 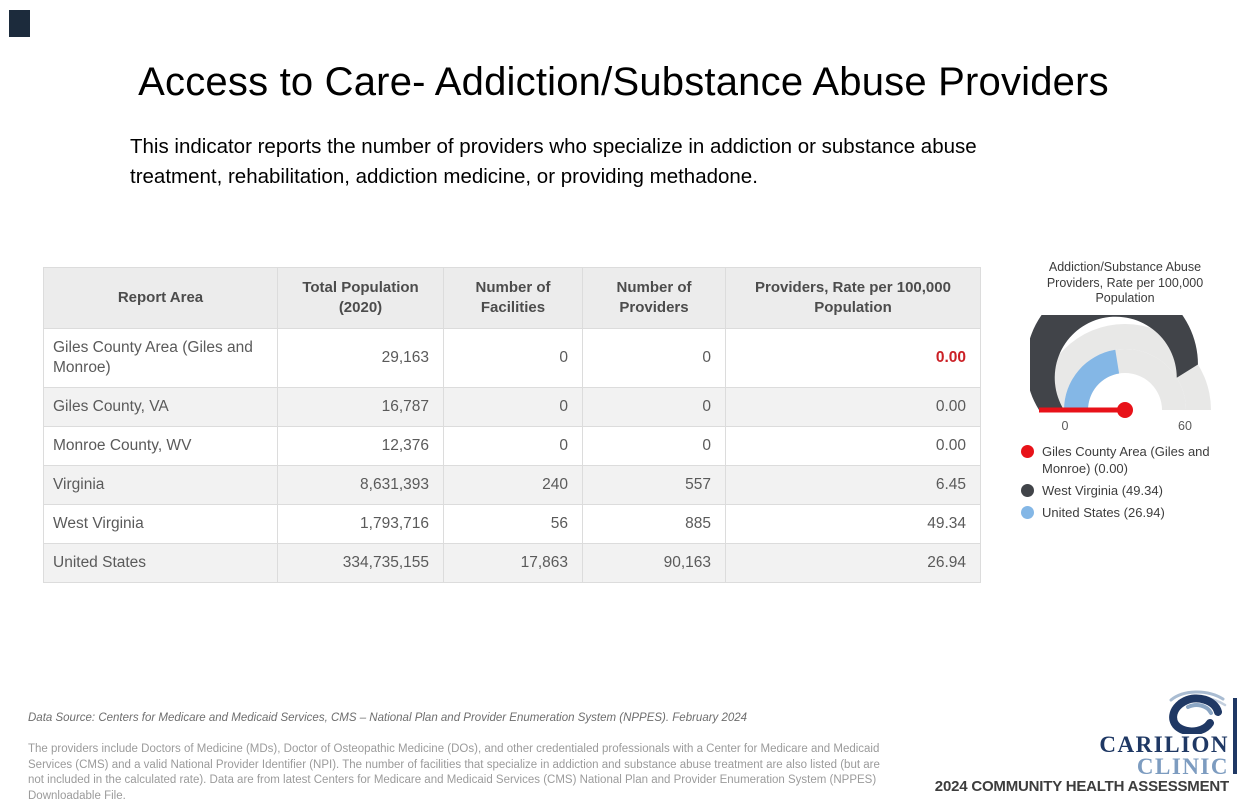 I want to click on cell-area: United States, so click(x=160, y=563).